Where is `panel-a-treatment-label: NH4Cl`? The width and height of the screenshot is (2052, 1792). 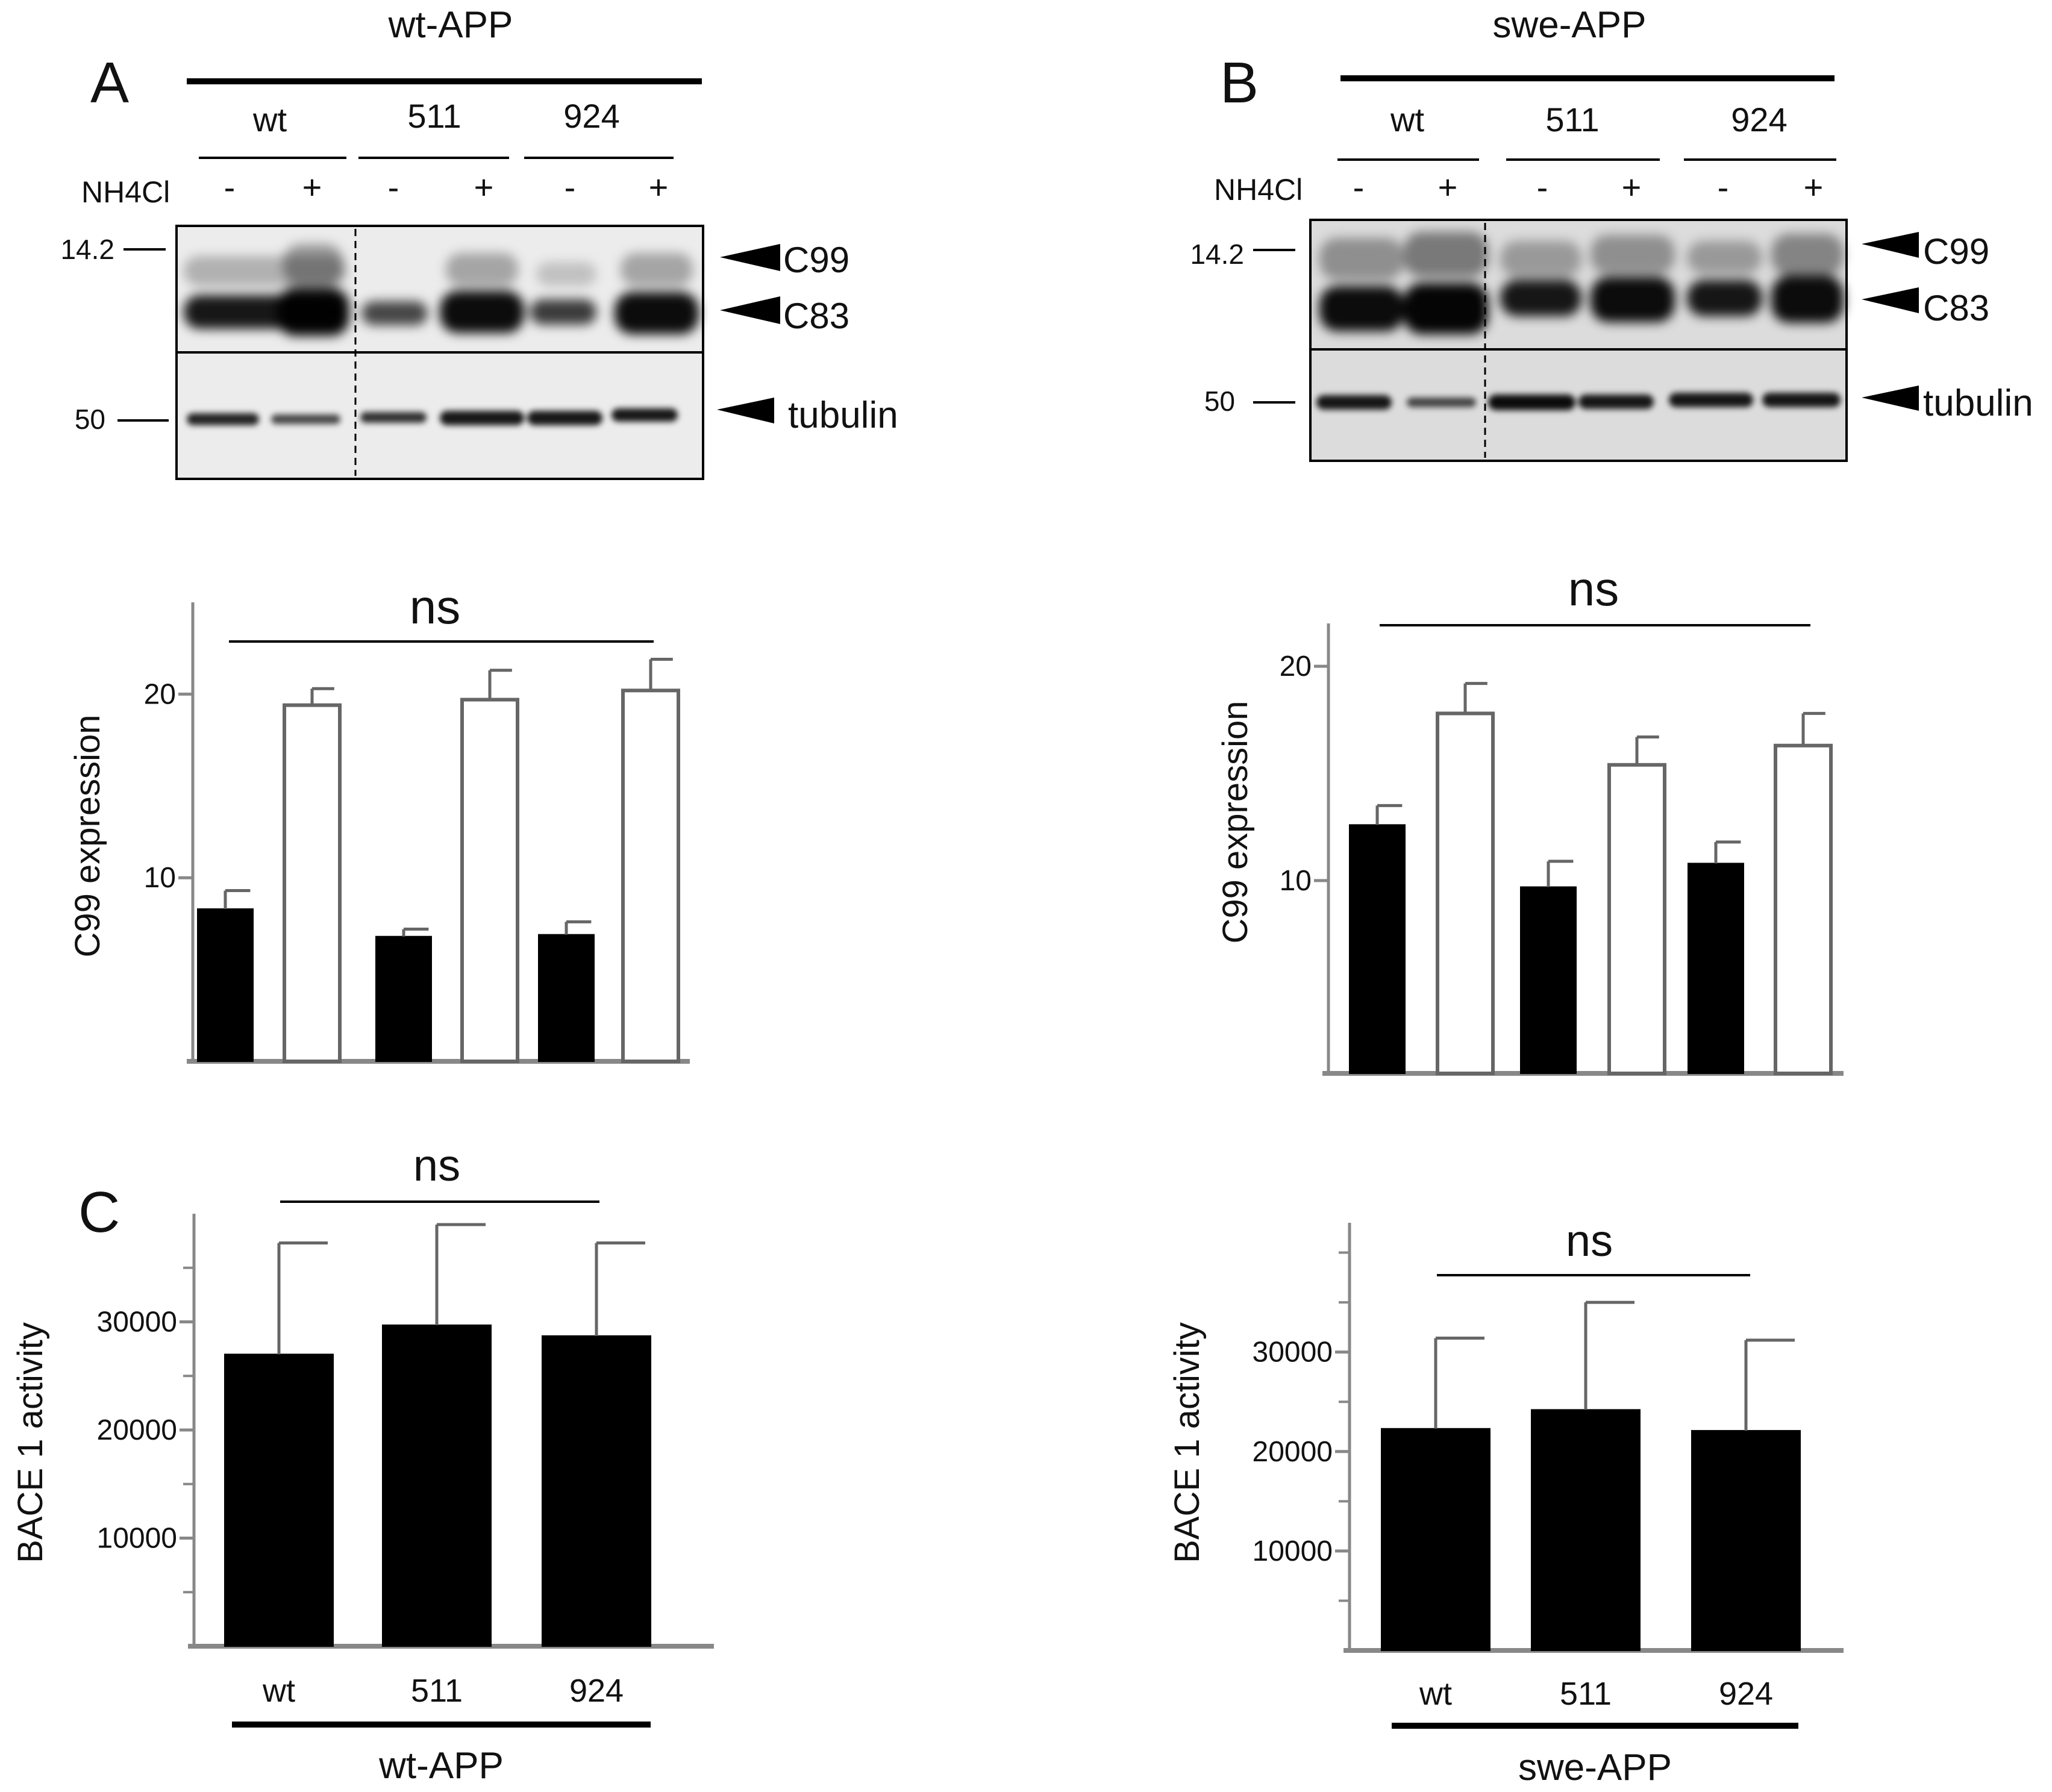
panel-a-treatment-label: NH4Cl is located at coordinates (125, 192).